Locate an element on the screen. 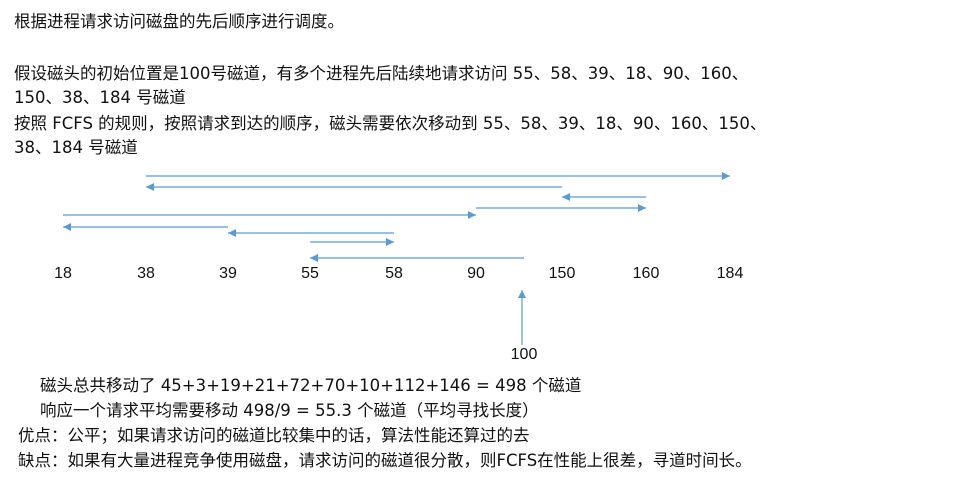 This screenshot has height=495, width=953. track-label-160: 160 is located at coordinates (646, 273).